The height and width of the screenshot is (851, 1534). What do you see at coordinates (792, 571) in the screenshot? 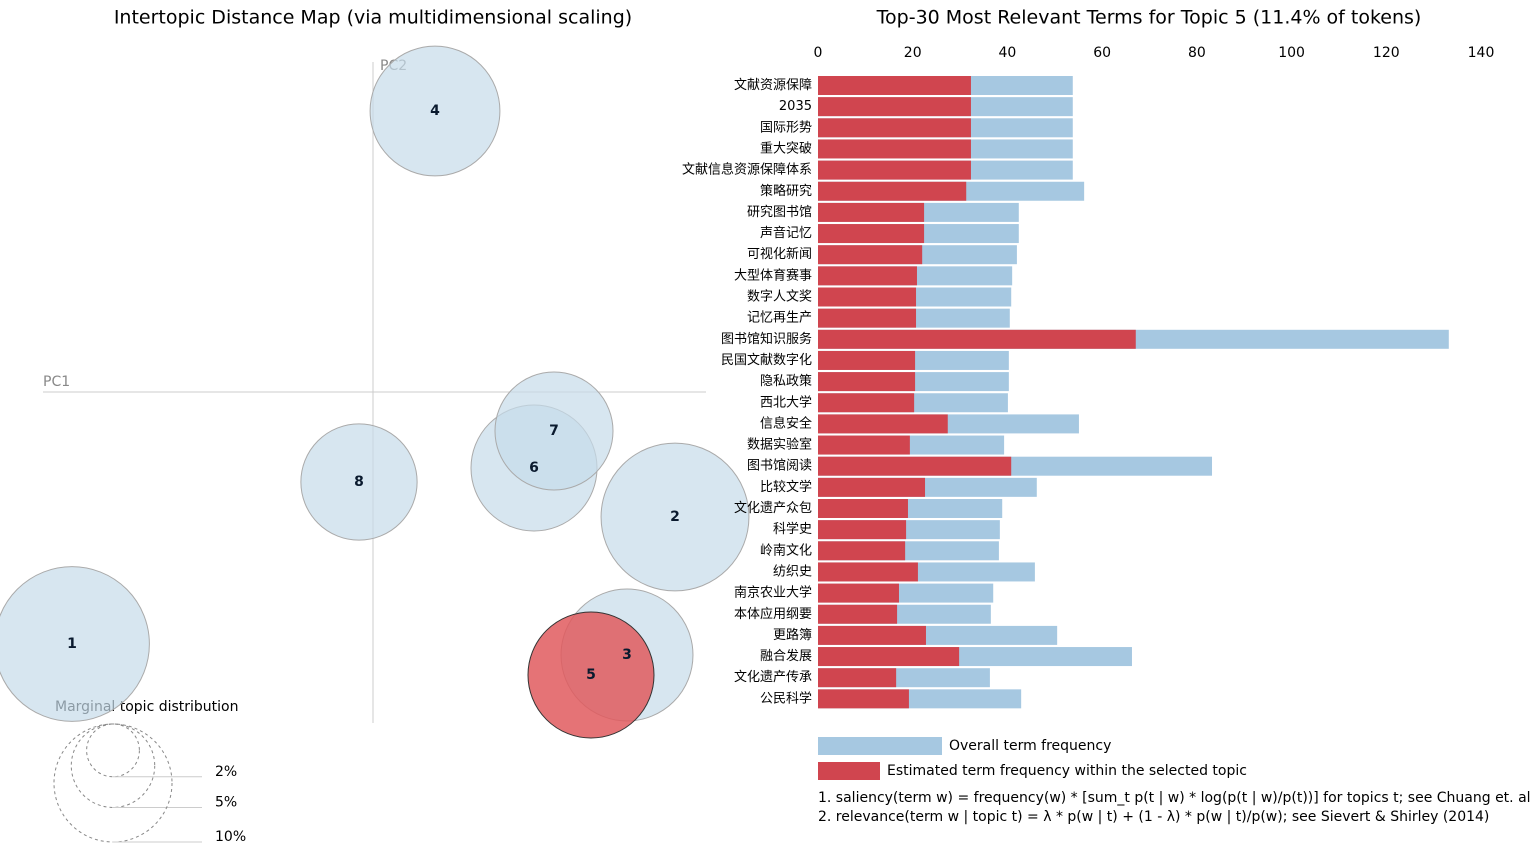
I see `term-label: 纺织史` at bounding box center [792, 571].